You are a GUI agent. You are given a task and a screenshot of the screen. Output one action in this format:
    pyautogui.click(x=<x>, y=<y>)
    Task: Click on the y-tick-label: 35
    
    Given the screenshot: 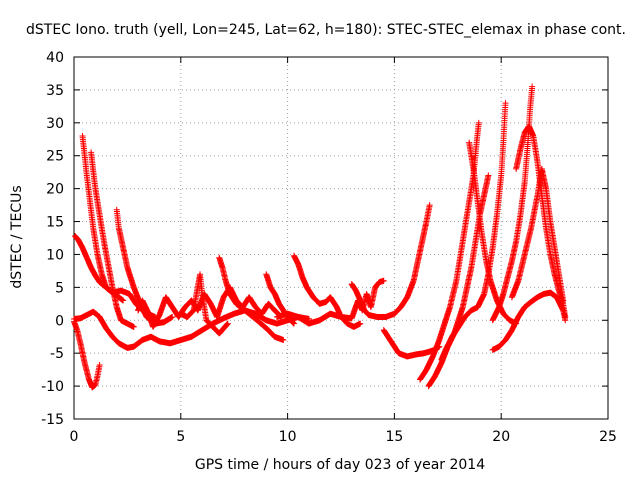 What is the action you would take?
    pyautogui.click(x=55, y=91)
    